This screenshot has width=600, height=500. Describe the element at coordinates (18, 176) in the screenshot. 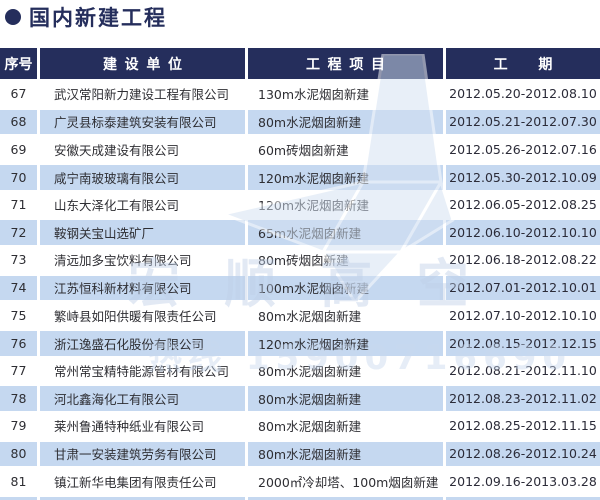

I see `cell-no: 70` at that location.